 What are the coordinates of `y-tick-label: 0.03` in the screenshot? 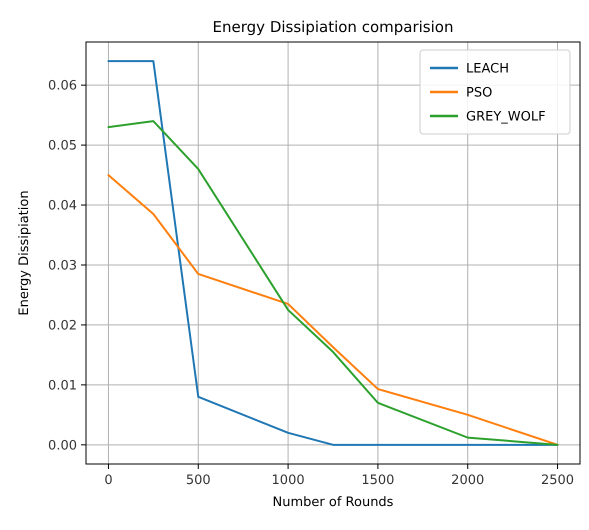 It's located at (62, 266).